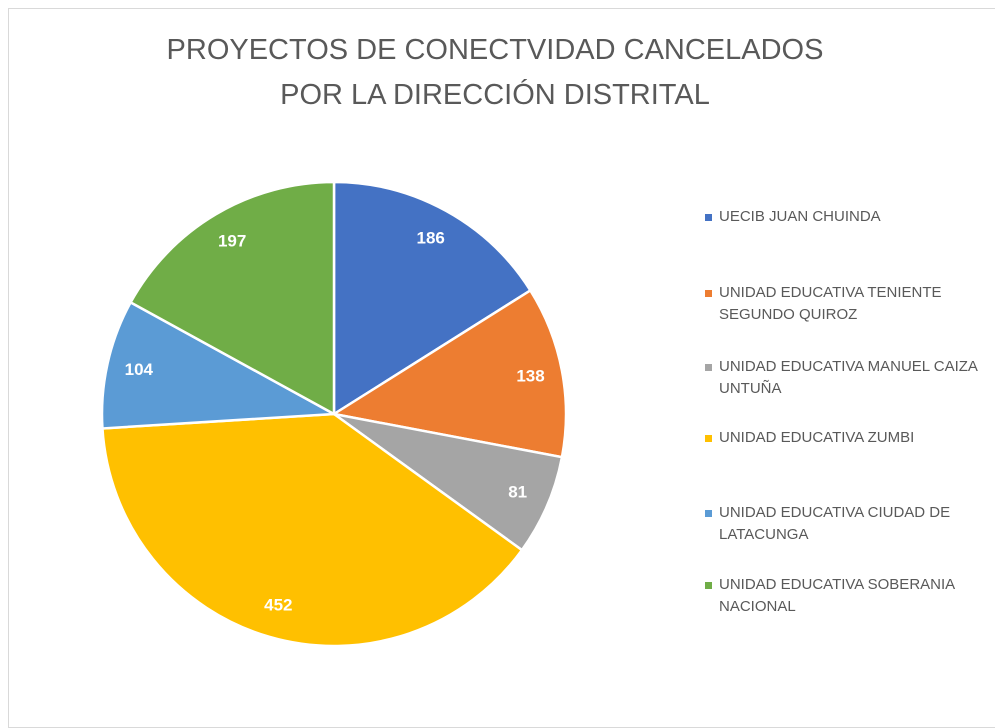  I want to click on data-label: 452, so click(278, 605).